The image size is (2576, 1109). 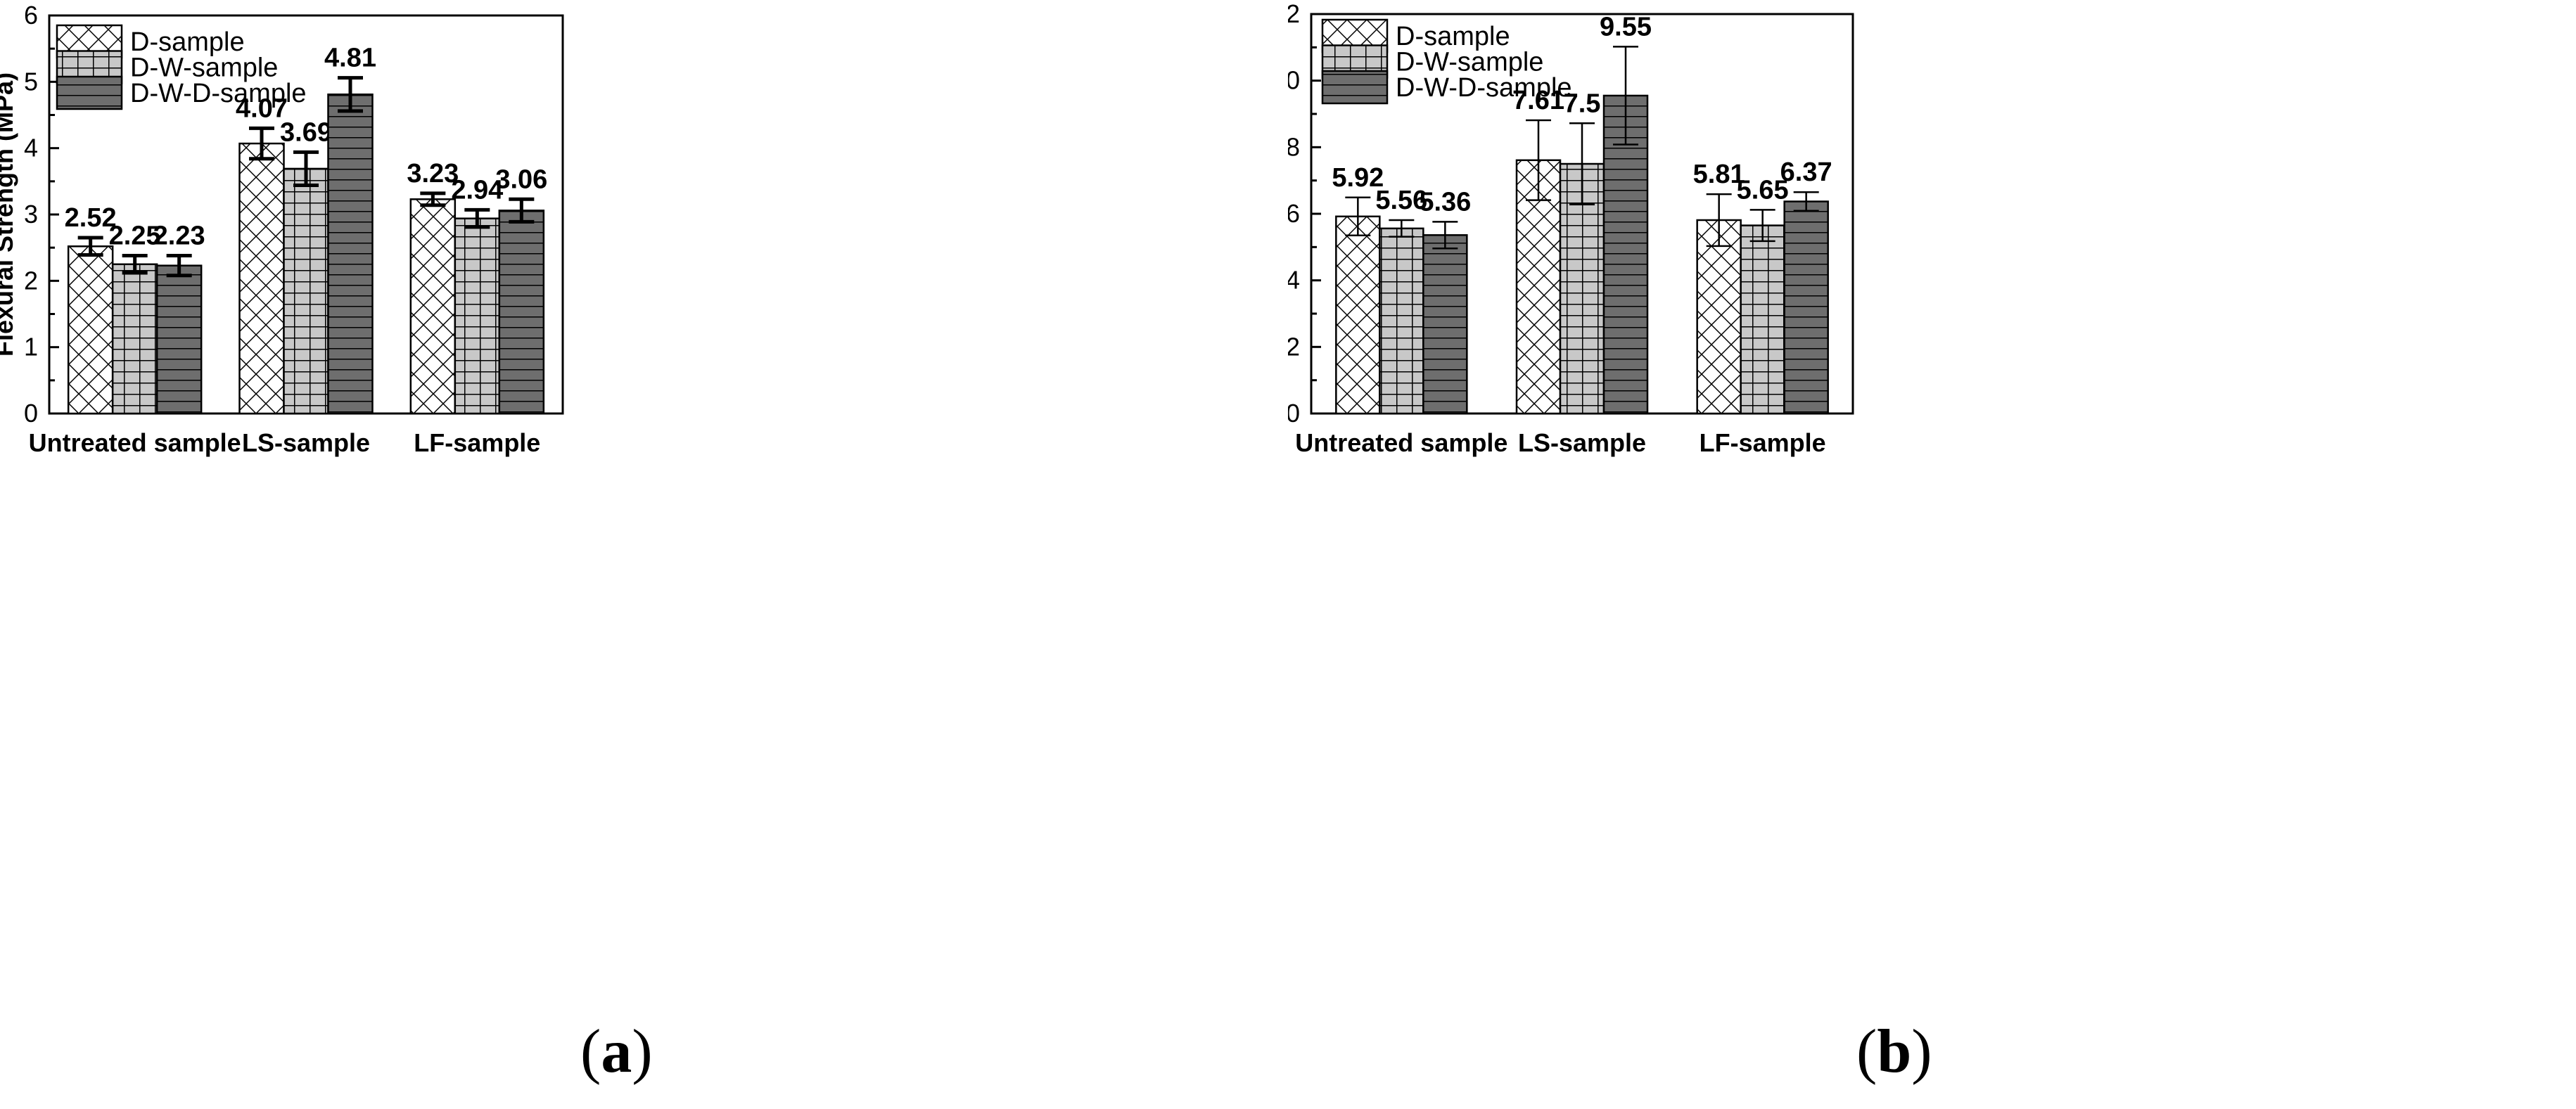 What do you see at coordinates (306, 291) in the screenshot?
I see `bar-d-w-sample-ls-sample` at bounding box center [306, 291].